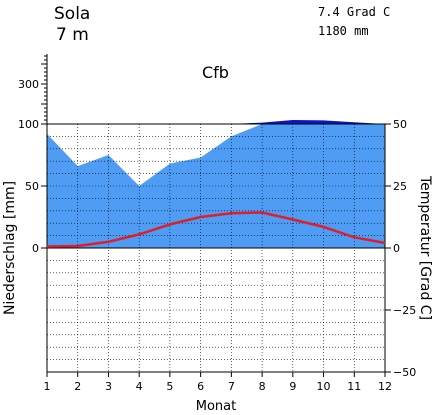 This screenshot has width=436, height=415. I want to click on climate-class: Cfb, so click(215, 72).